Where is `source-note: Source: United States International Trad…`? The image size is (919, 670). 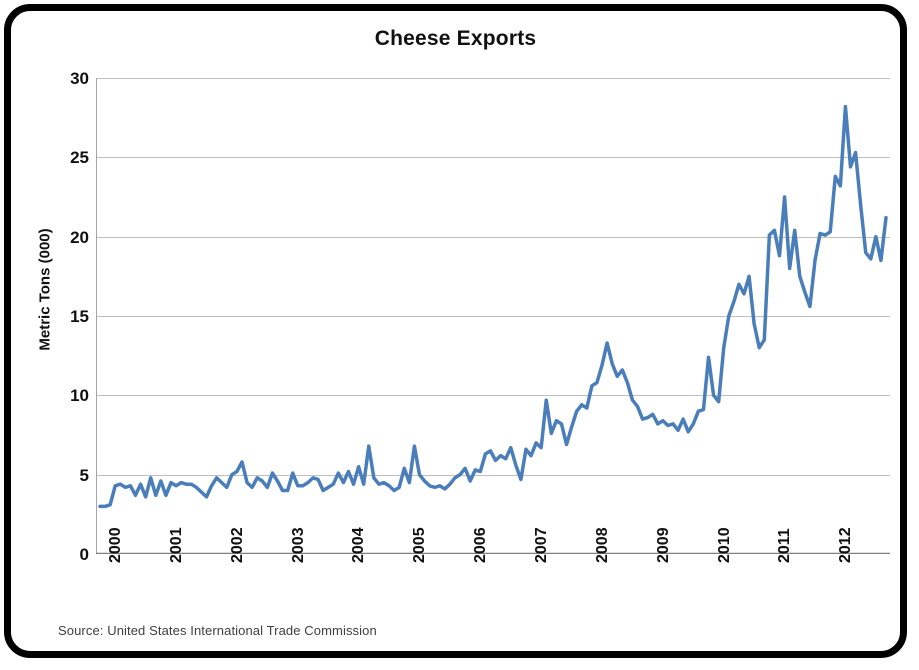
source-note: Source: United States International Trad… is located at coordinates (217, 630).